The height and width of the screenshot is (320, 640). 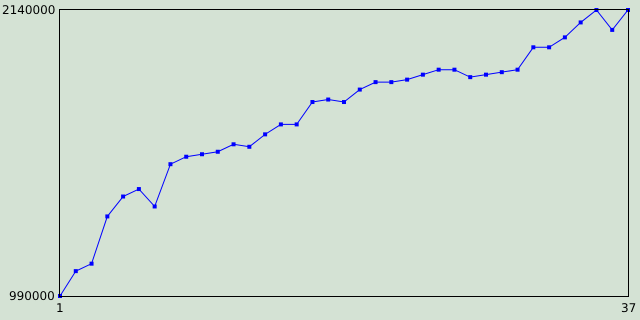 What do you see at coordinates (32, 296) in the screenshot?
I see `y-tick-label: 990000` at bounding box center [32, 296].